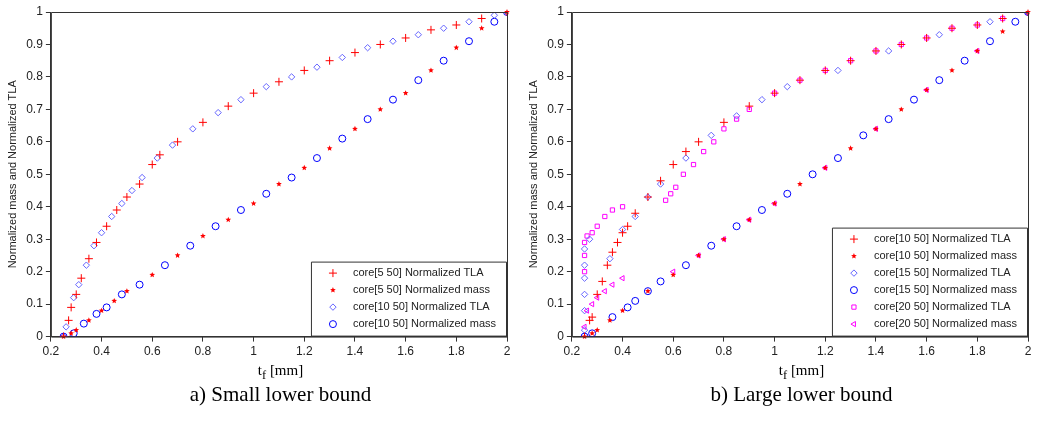  Describe the element at coordinates (421, 289) in the screenshot. I see `legend-label: core[5 50] Normalized mass` at that location.